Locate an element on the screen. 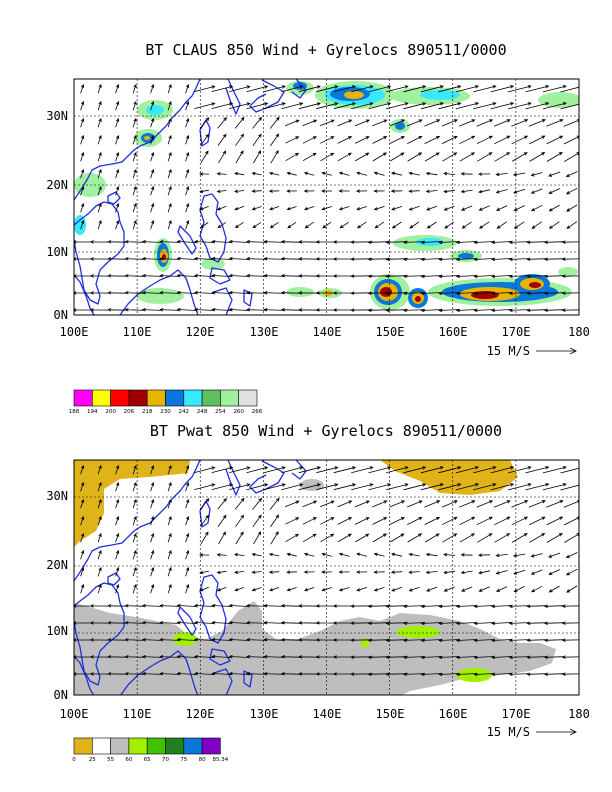  top-lon-label-140e: 140E is located at coordinates (327, 332).